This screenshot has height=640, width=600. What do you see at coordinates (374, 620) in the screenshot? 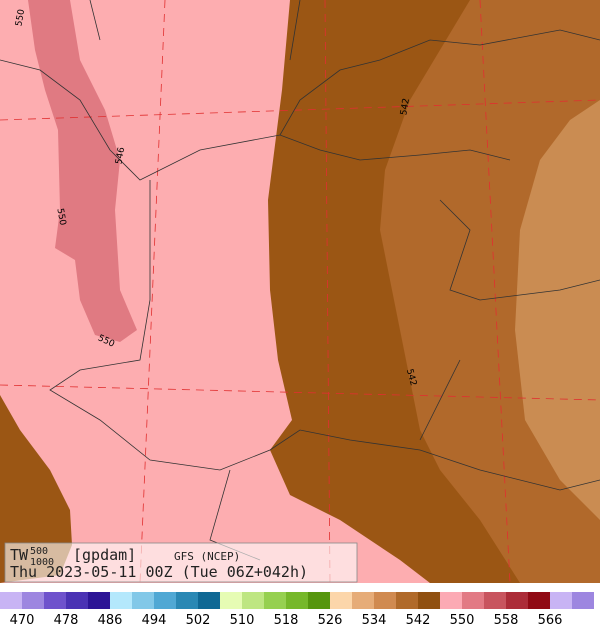
I see `colorbar-label: 534` at bounding box center [374, 620].